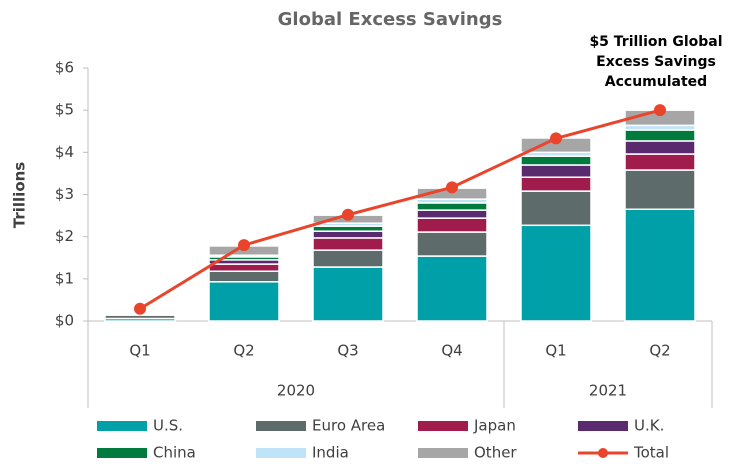 The height and width of the screenshot is (464, 756). I want to click on annotation: Accumulated, so click(656, 82).